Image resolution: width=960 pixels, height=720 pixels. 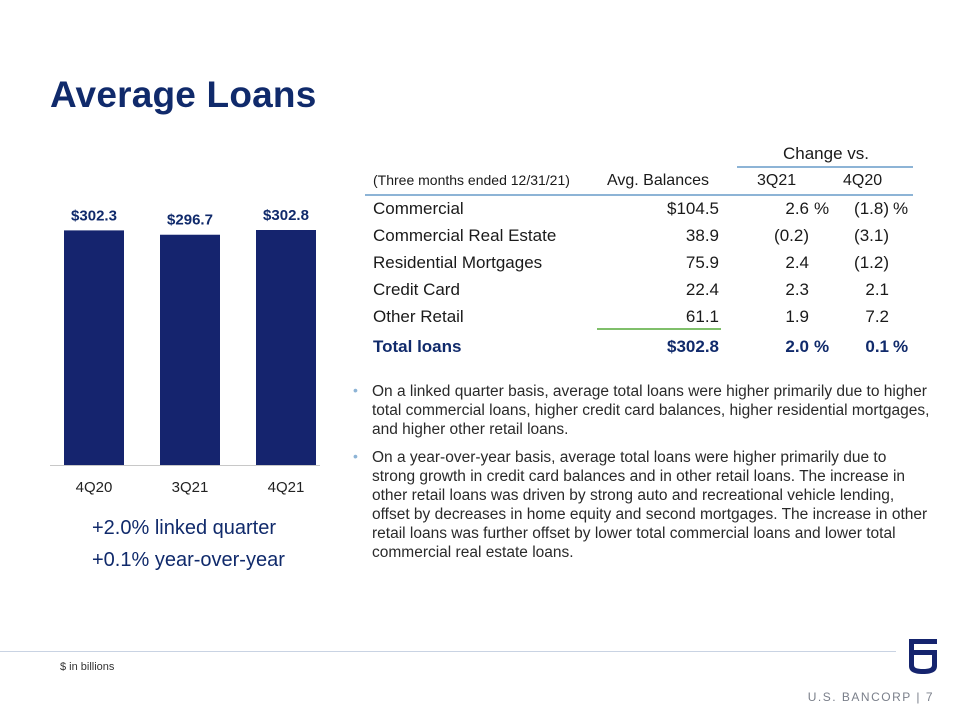 I want to click on bar-4q20, so click(x=94, y=347).